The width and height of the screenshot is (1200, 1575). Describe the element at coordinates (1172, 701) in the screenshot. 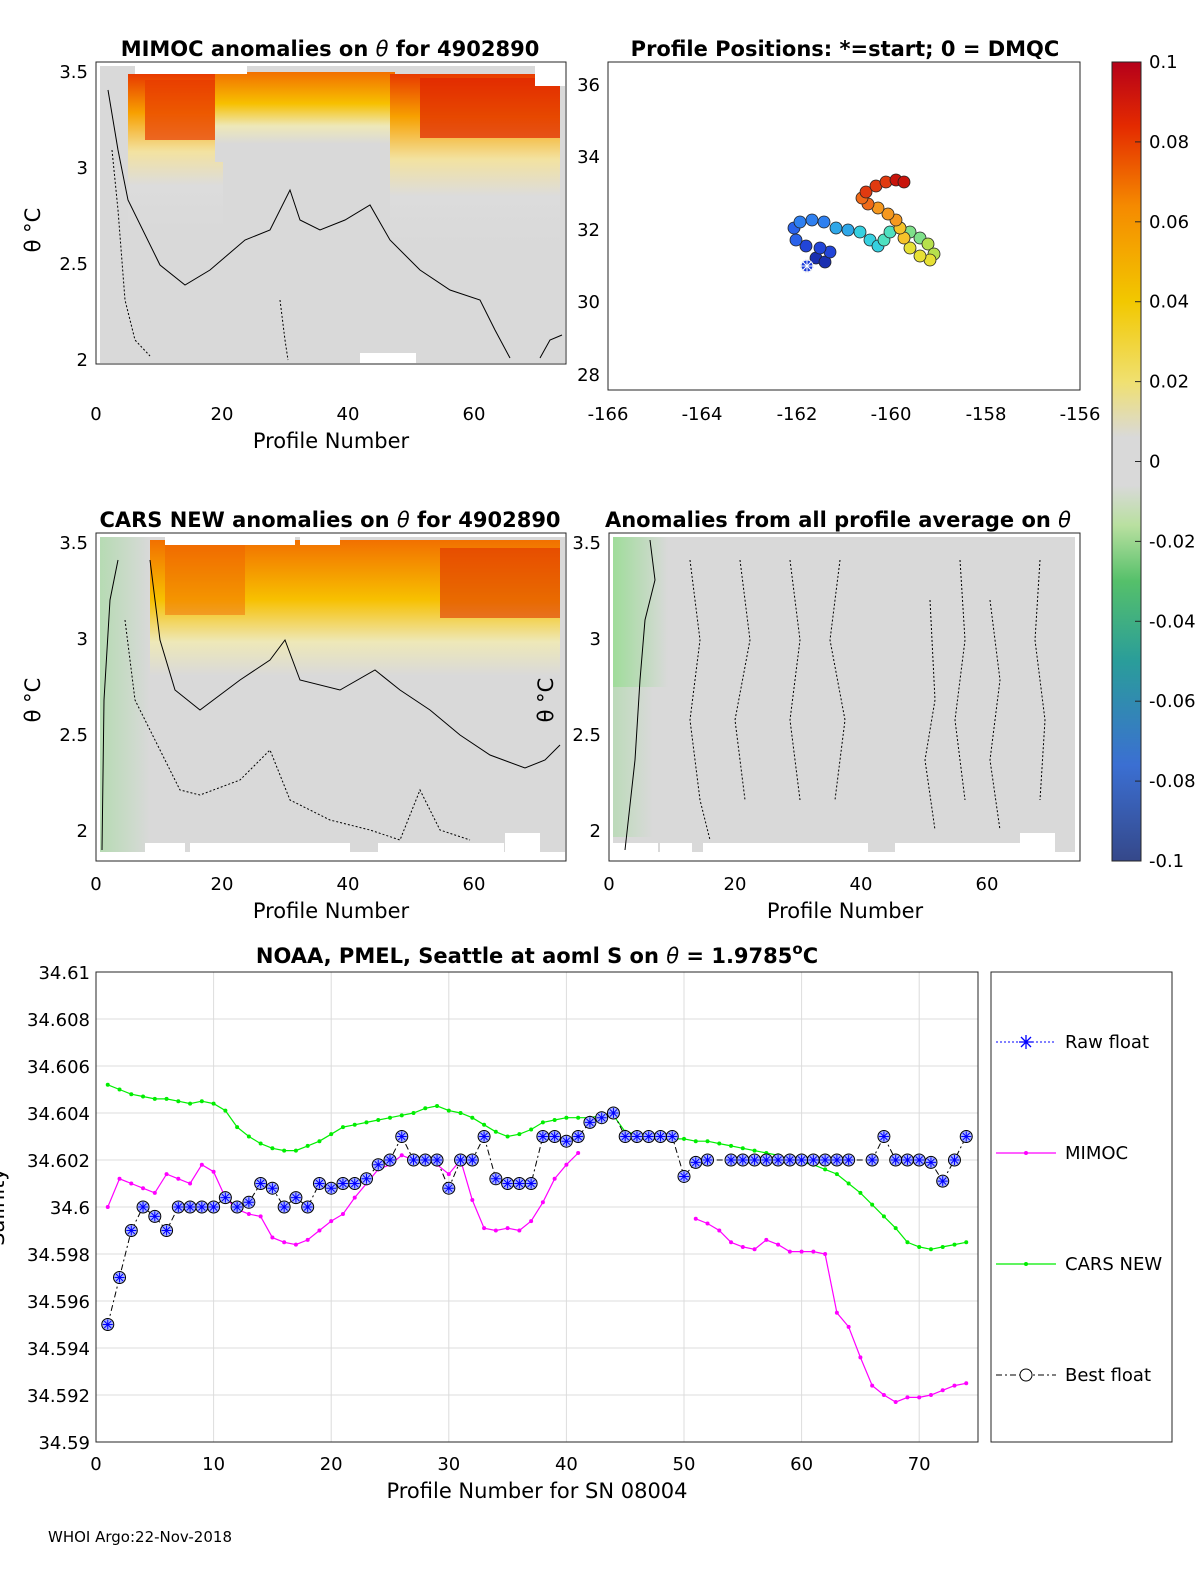

I see `colorbar-tick-label: -0.06` at that location.